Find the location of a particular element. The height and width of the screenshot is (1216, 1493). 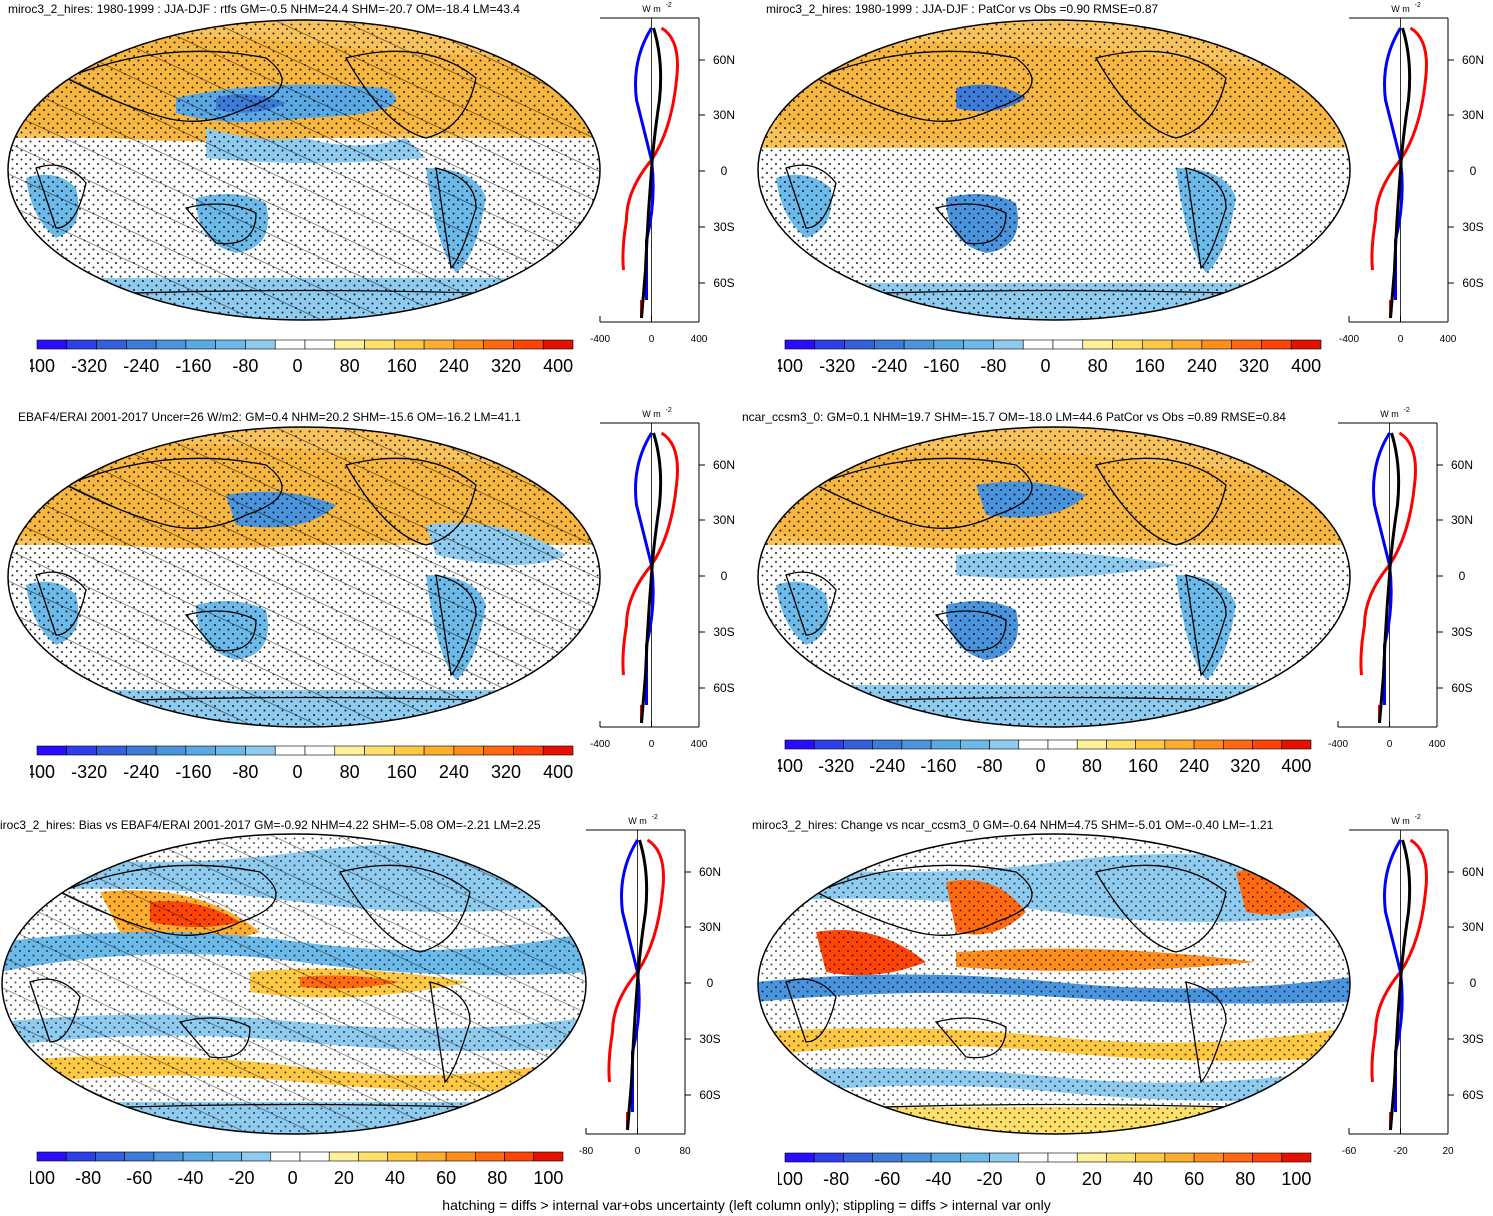

colorbar-1: -400 -320 -240 -160 -80 0 80 160 240 320 400 is located at coordinates (302, 357).